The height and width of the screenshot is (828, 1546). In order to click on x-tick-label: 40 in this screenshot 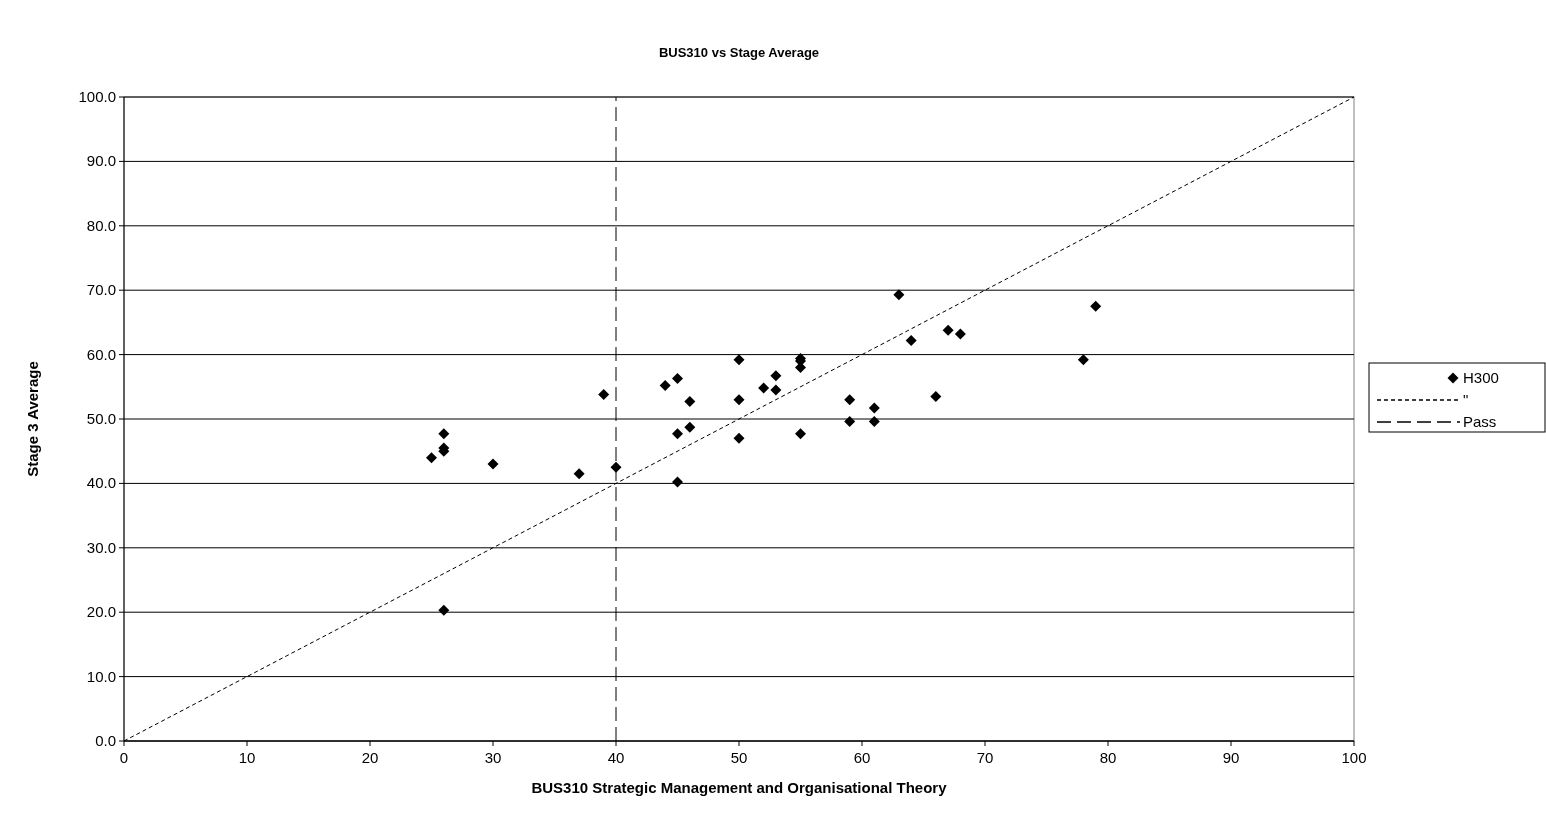, I will do `click(616, 757)`.